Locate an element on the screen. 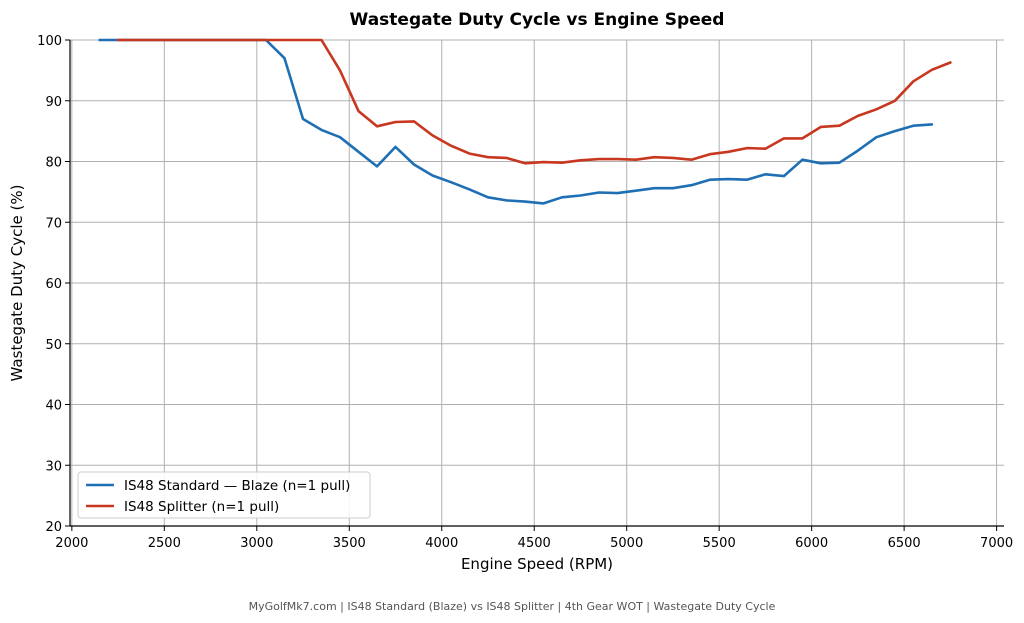 The width and height of the screenshot is (1024, 623). x-tick-label: 6000 is located at coordinates (811, 543).